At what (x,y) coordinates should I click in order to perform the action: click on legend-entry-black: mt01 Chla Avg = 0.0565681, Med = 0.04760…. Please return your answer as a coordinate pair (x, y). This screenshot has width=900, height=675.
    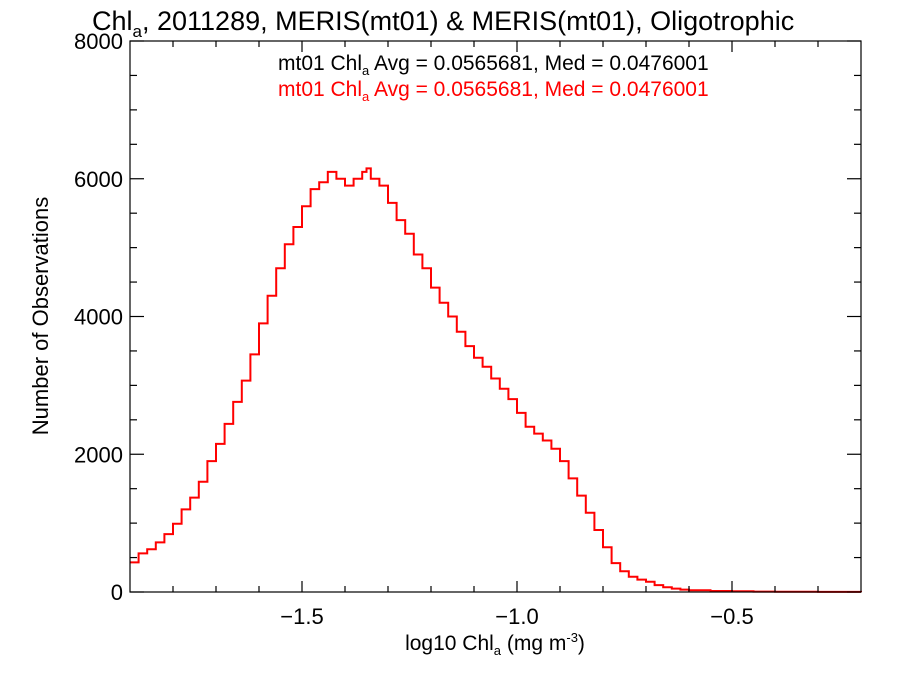
    Looking at the image, I should click on (493, 65).